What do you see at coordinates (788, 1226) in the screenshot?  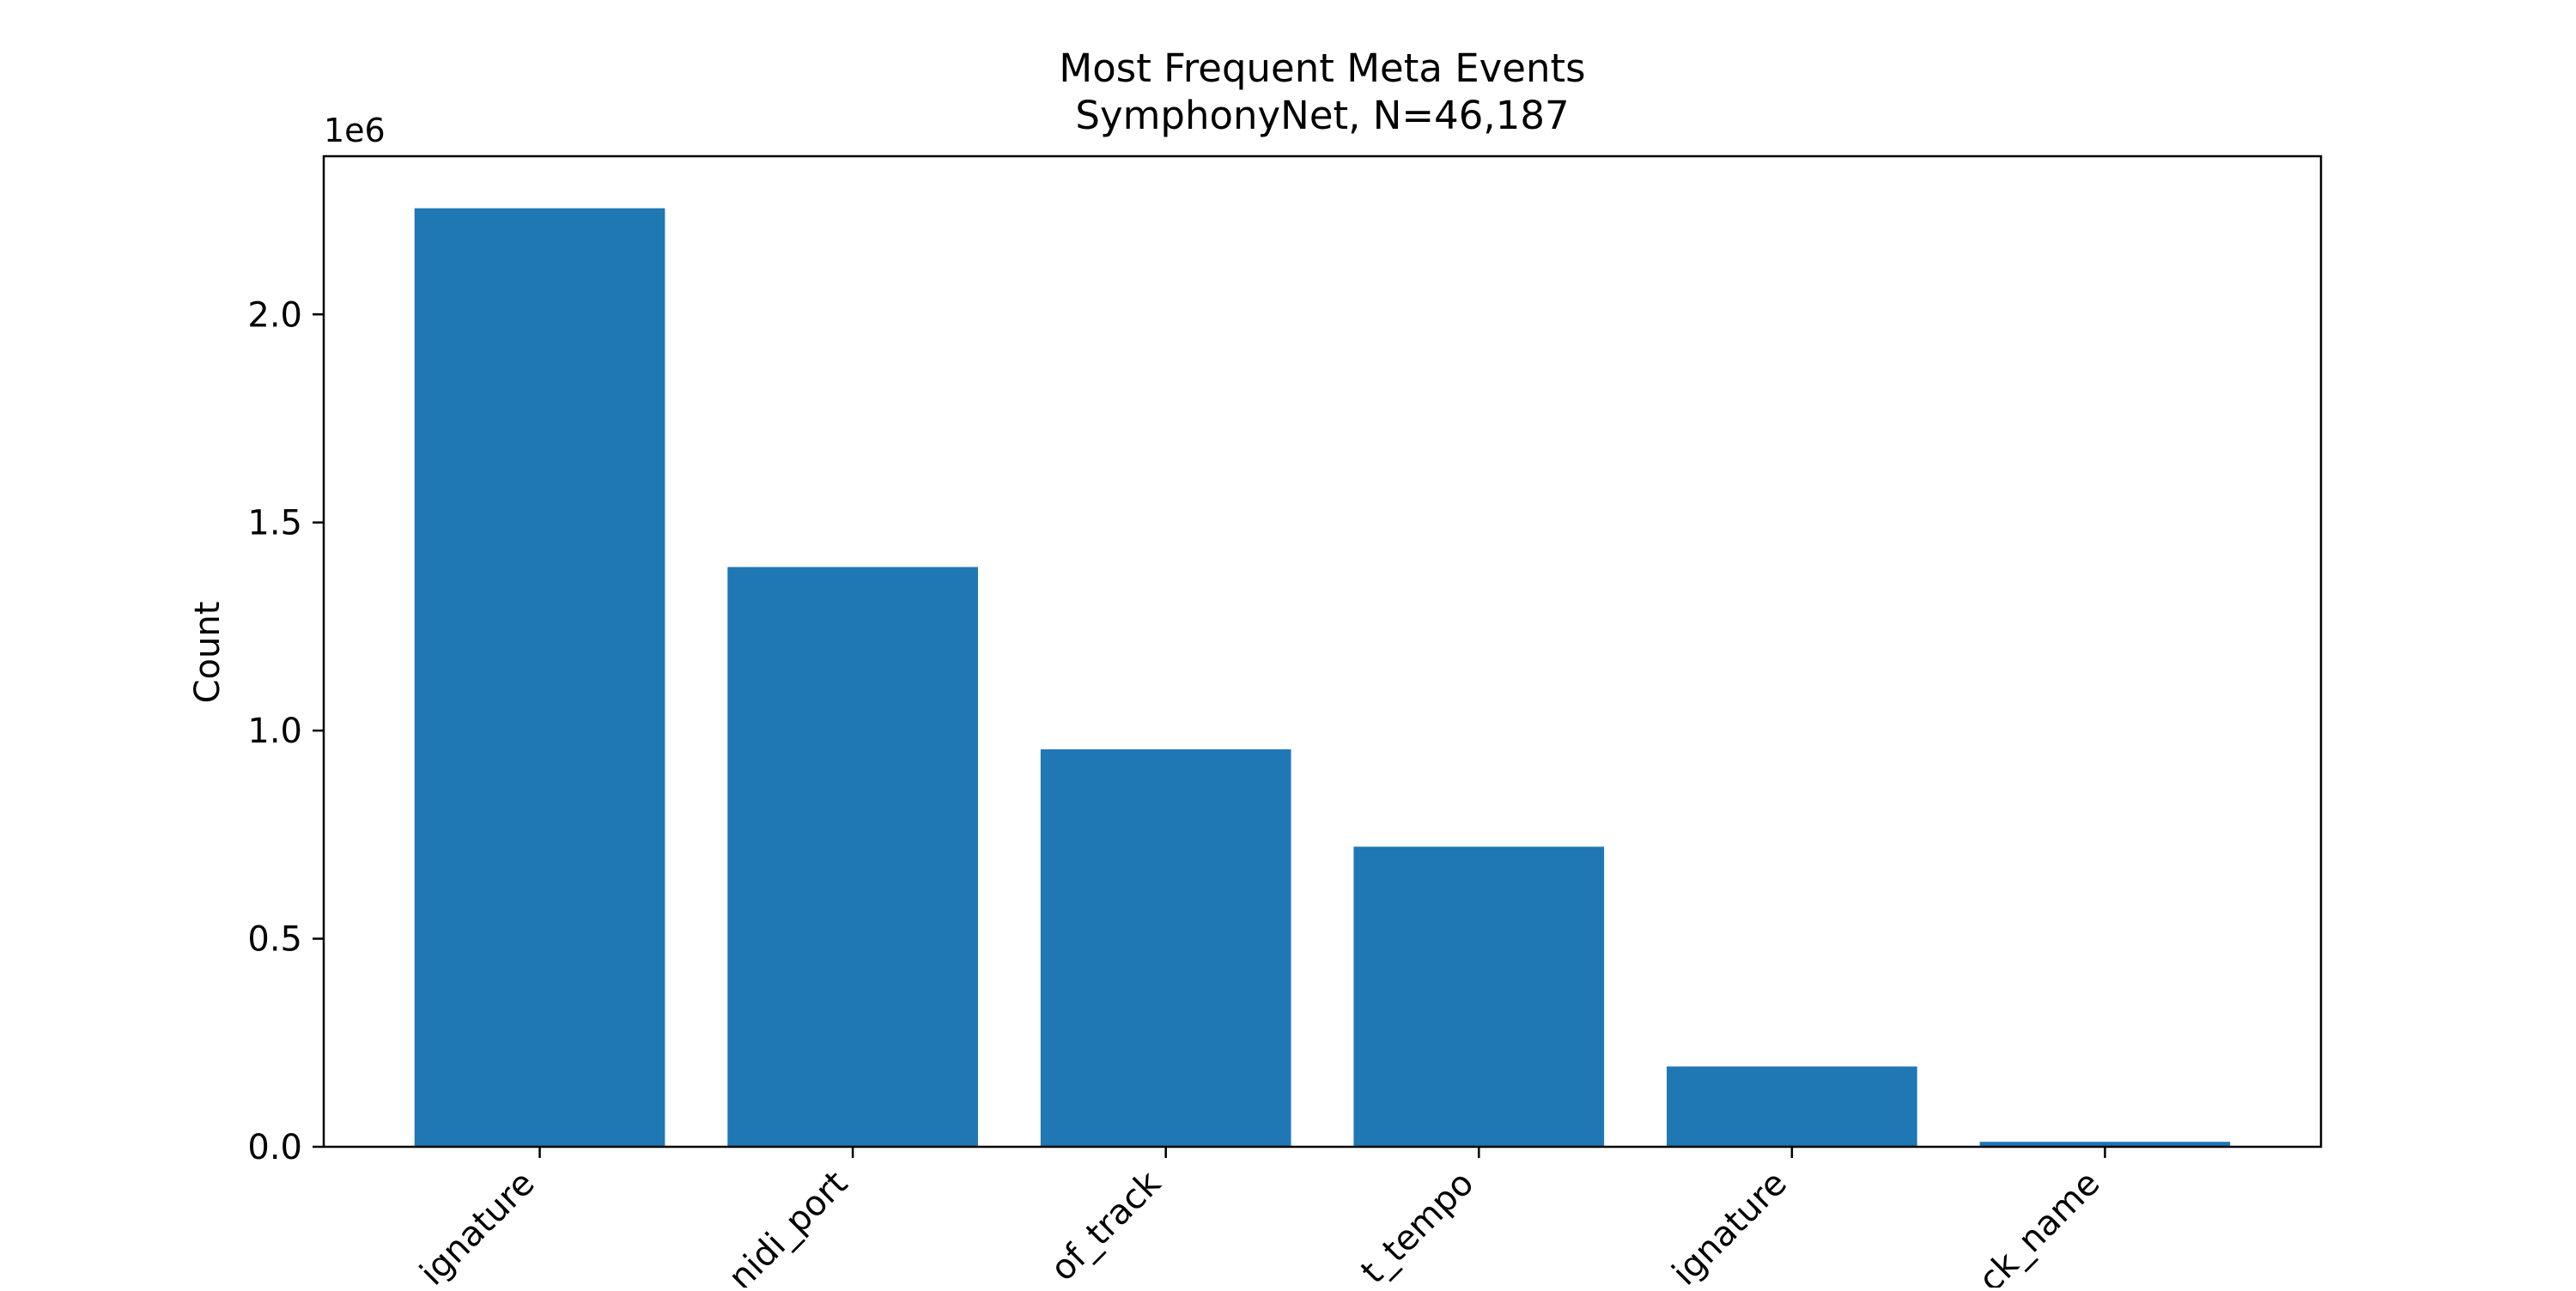 I see `x-tick-label: nidi_port` at bounding box center [788, 1226].